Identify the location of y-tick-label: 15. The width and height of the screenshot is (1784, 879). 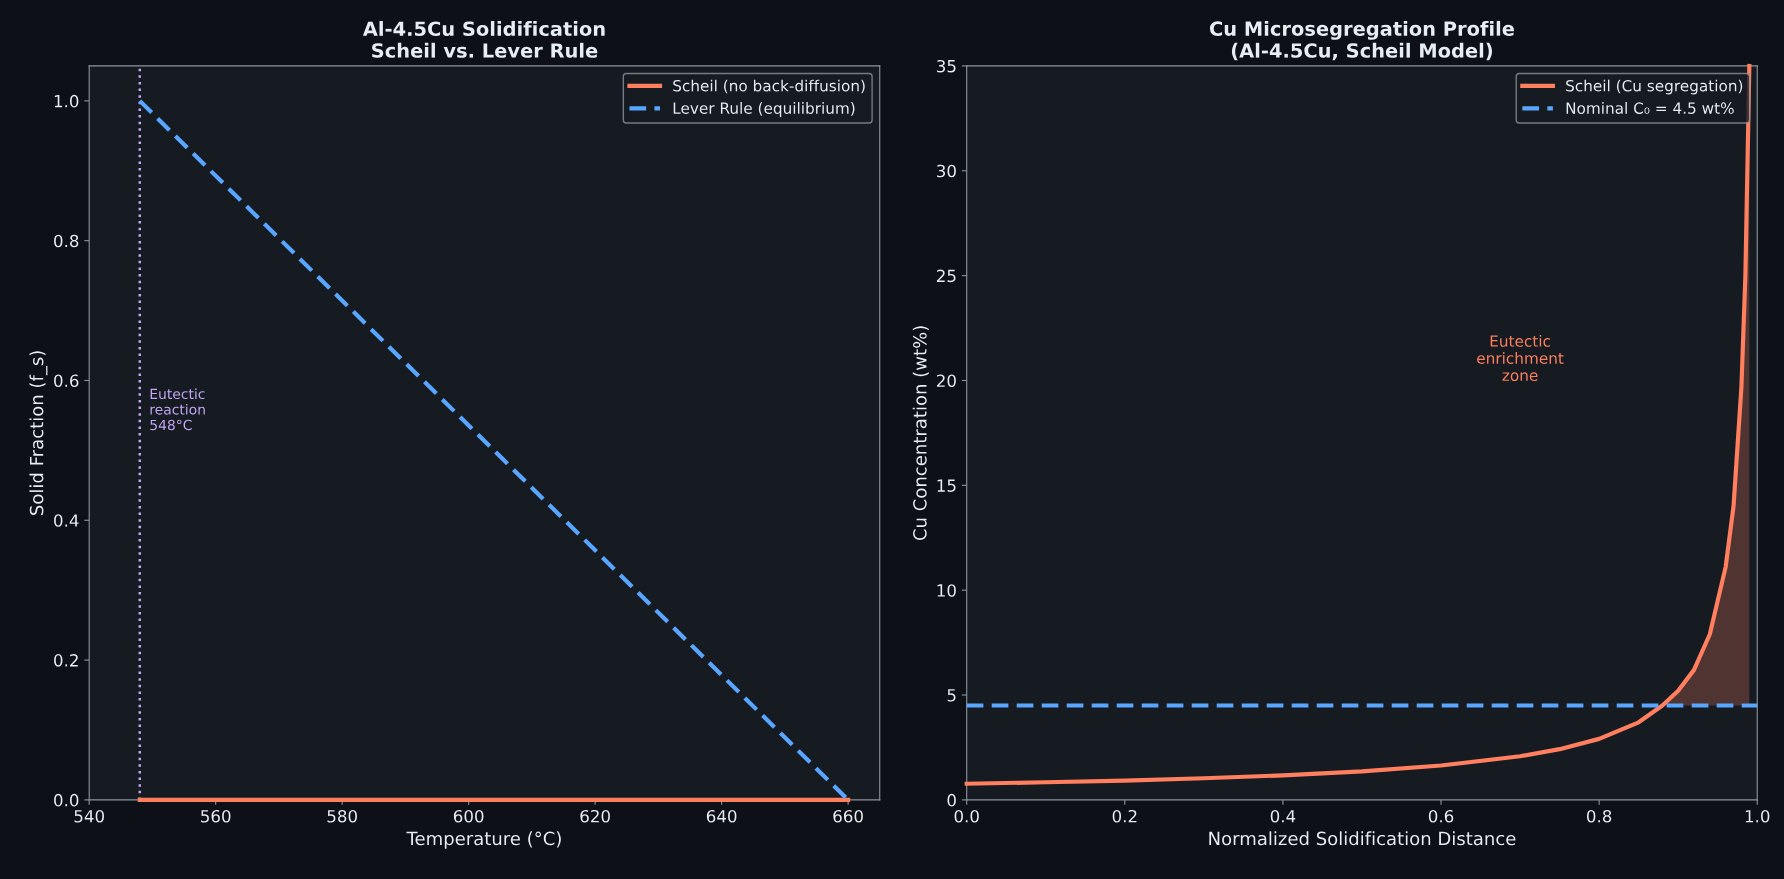
(946, 485).